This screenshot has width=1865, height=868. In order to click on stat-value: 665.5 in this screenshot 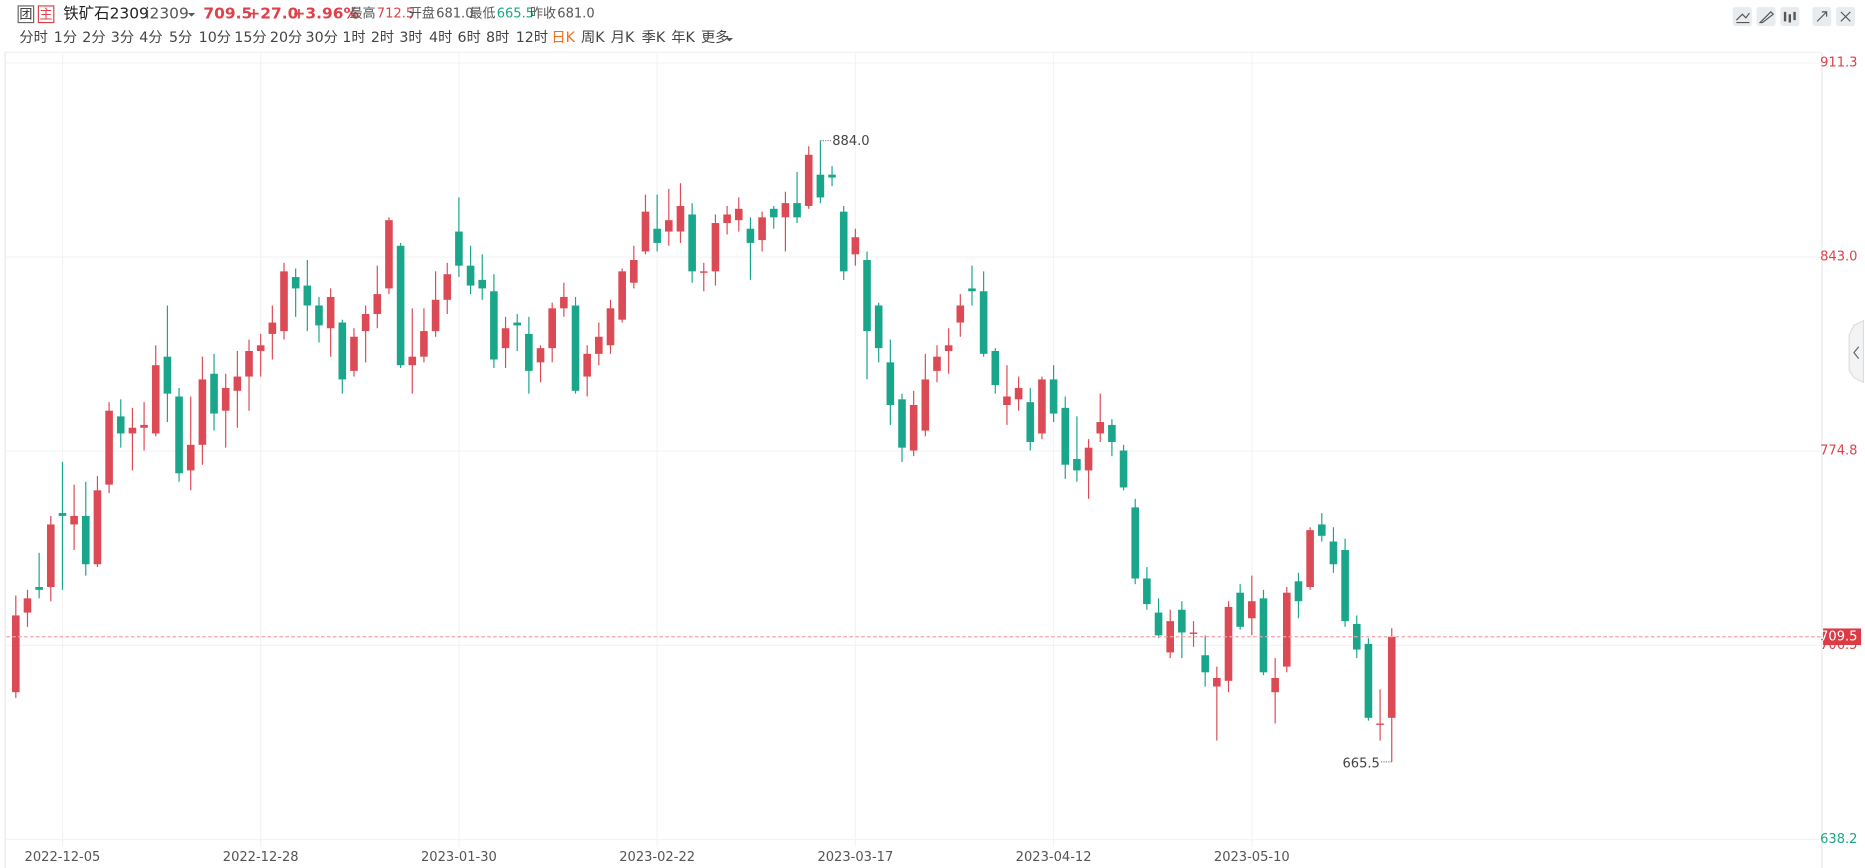, I will do `click(515, 14)`.